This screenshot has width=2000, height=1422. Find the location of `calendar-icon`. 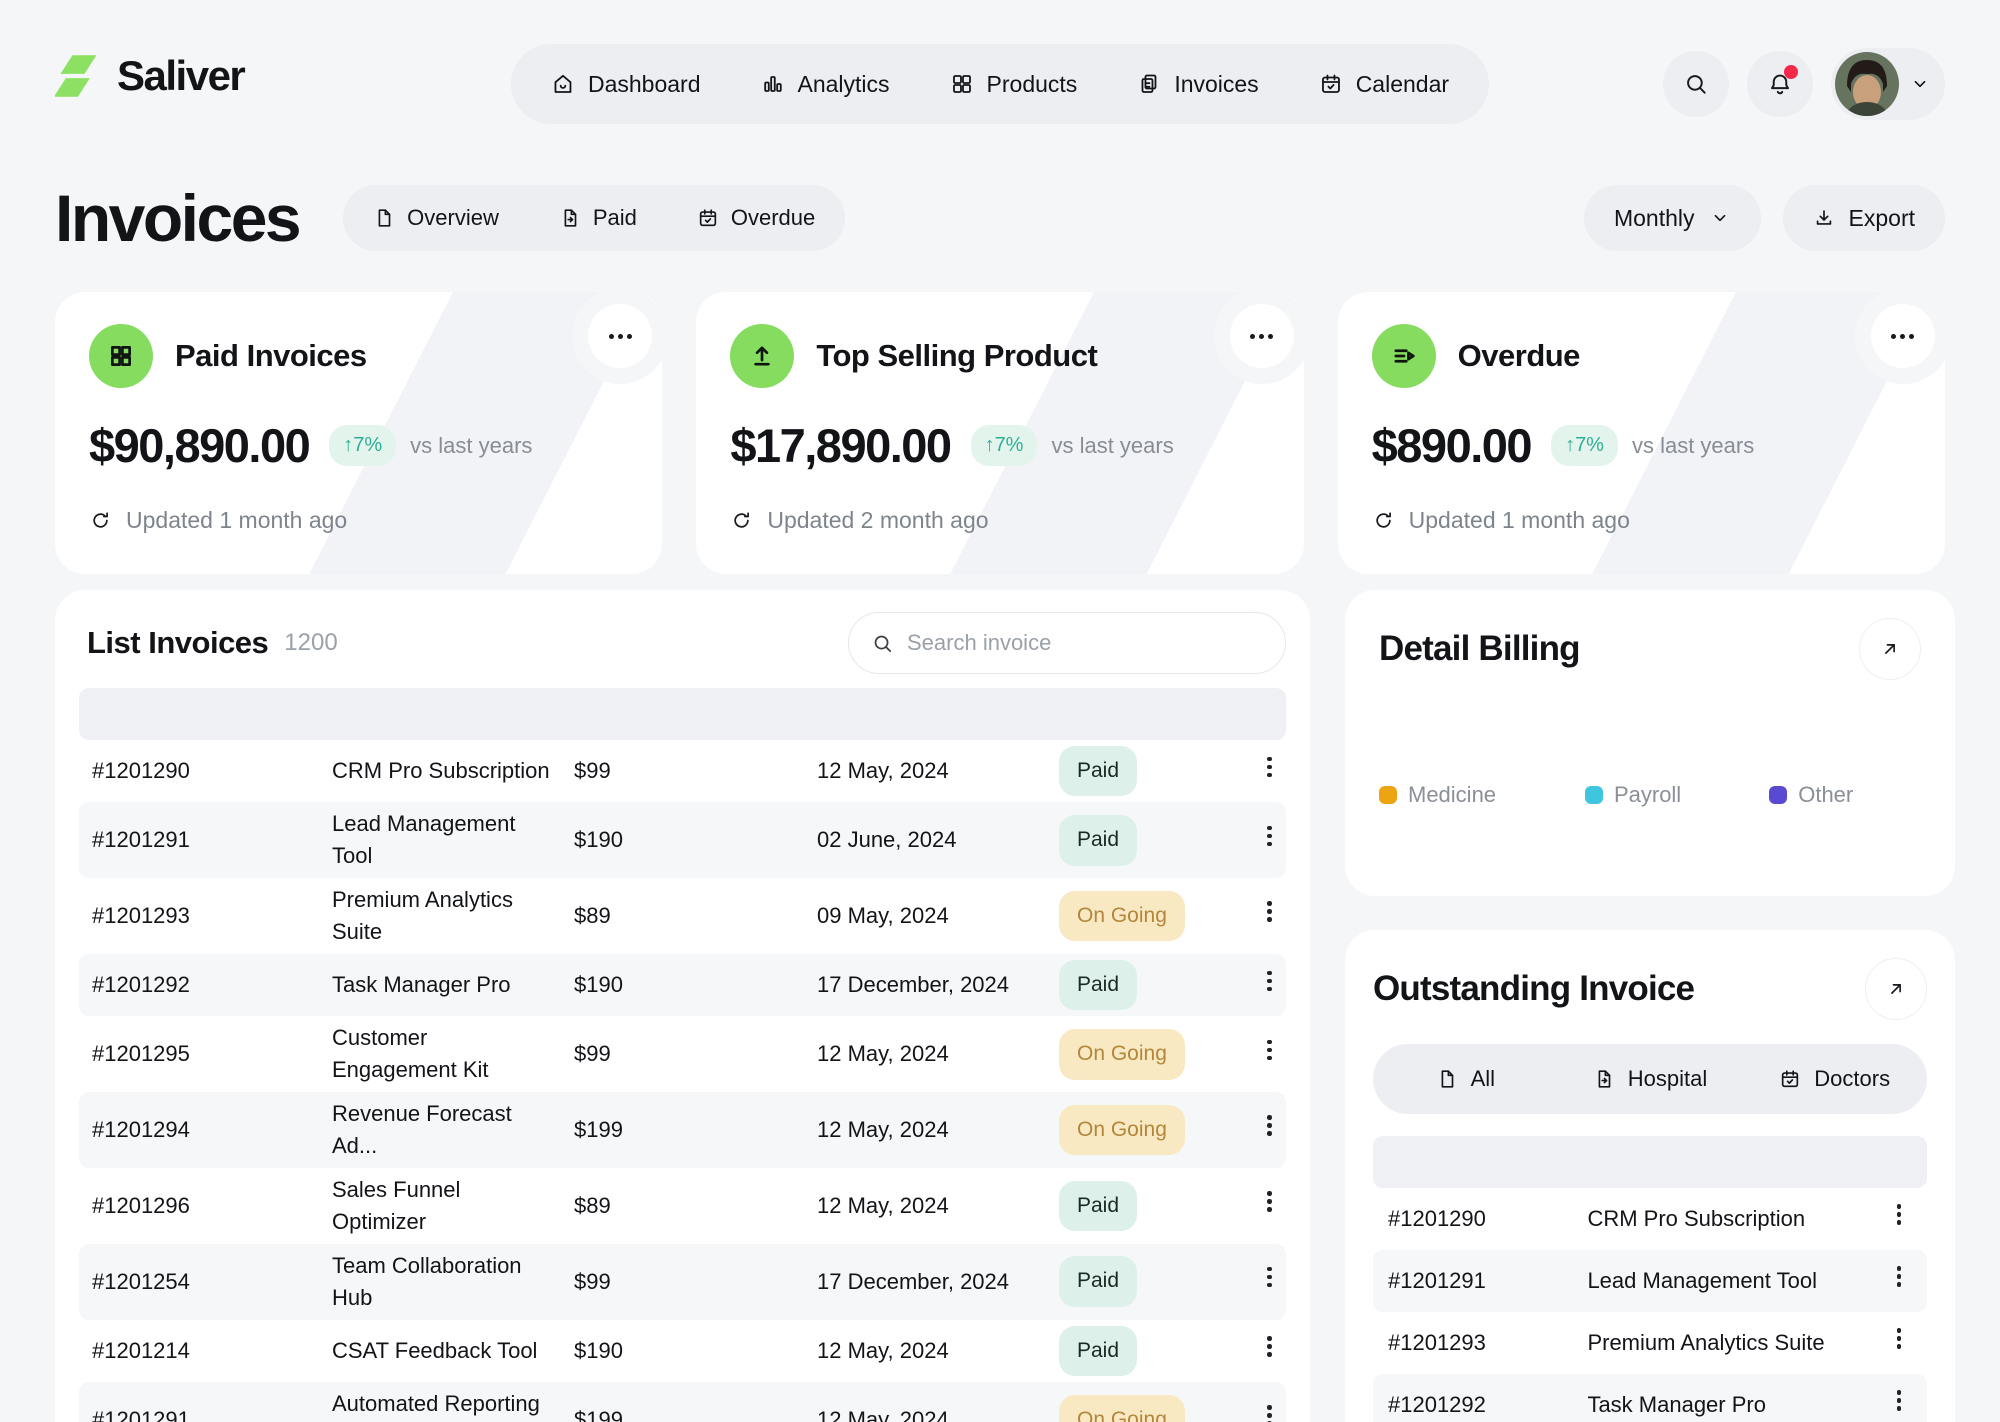

calendar-icon is located at coordinates (708, 218).